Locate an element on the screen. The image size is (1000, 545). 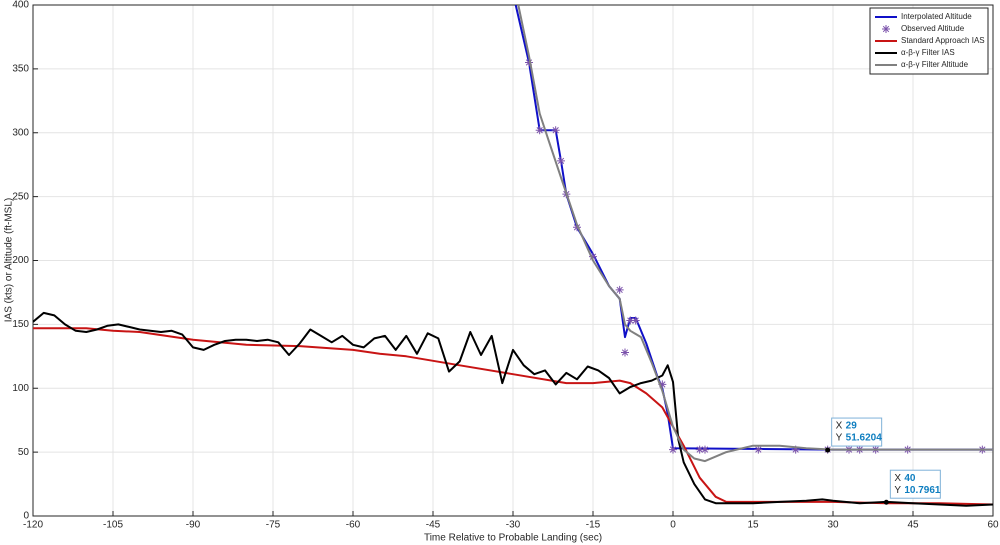
y-tick-label: 0 is located at coordinates (26, 516).